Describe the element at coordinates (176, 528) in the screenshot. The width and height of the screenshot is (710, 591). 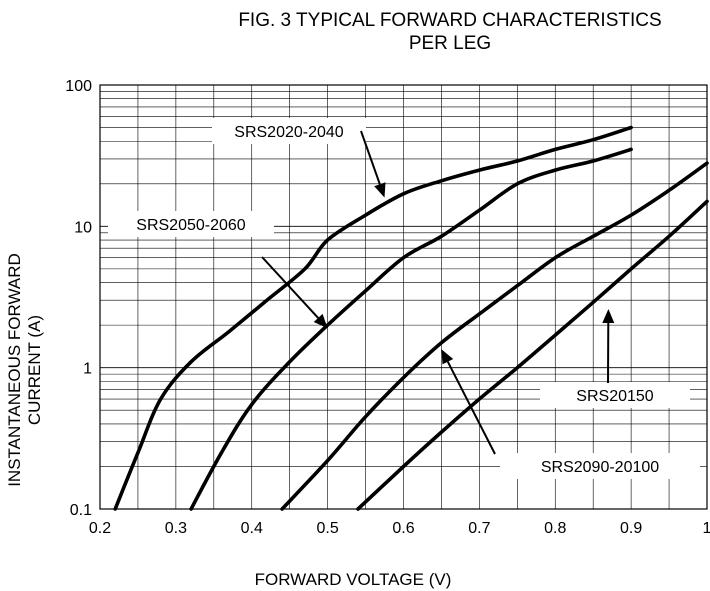
I see `x-tick-label: 0.3` at that location.